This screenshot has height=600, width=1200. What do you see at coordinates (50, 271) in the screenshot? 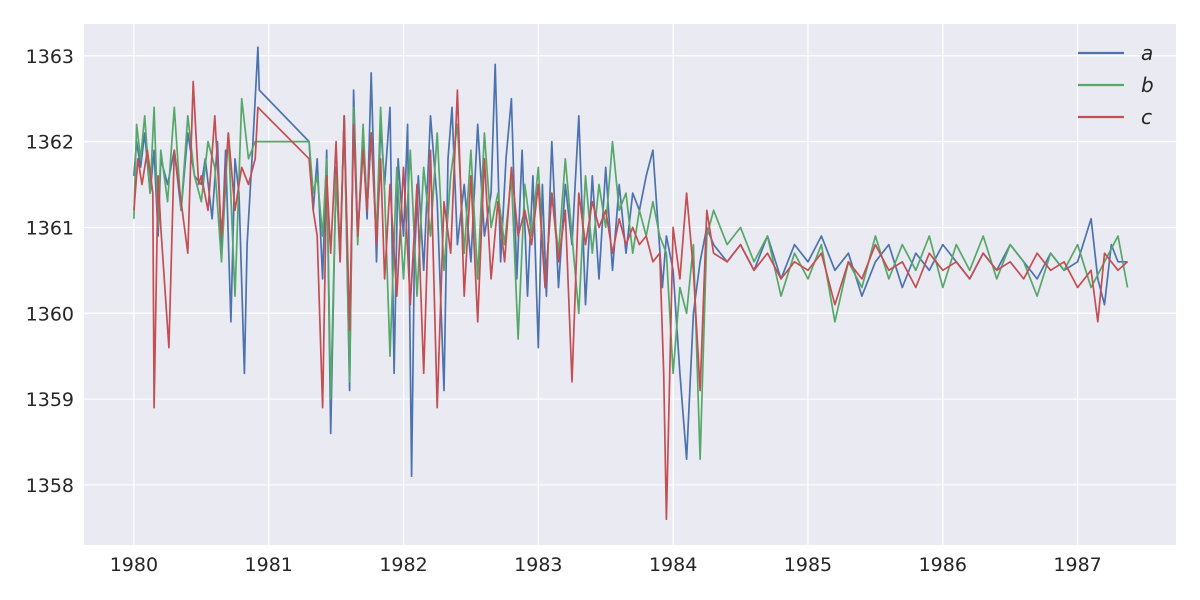
I see `y-axis-ticks: 1358 1359 1360 1361 1362 1363` at bounding box center [50, 271].